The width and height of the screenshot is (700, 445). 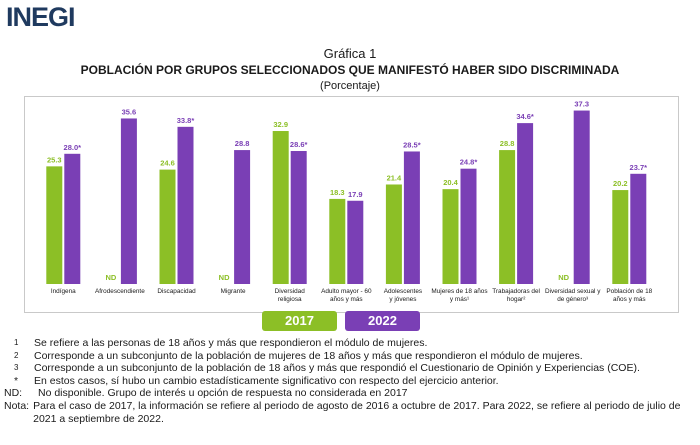 I want to click on category-label: Trabajadoras del, so click(x=516, y=291).